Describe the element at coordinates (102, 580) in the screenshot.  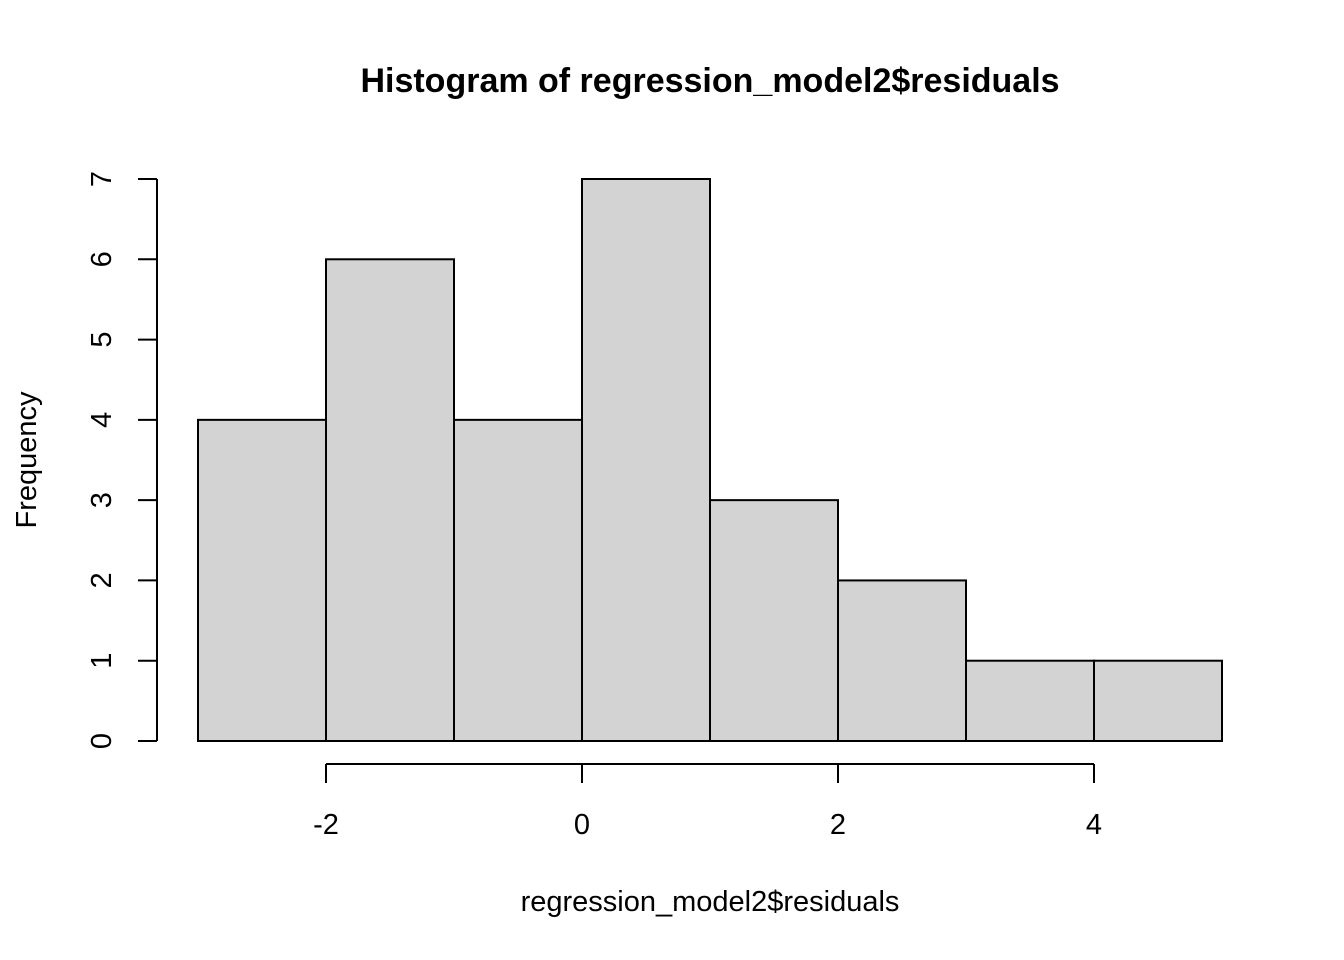
I see `y-tick-label: 2` at that location.